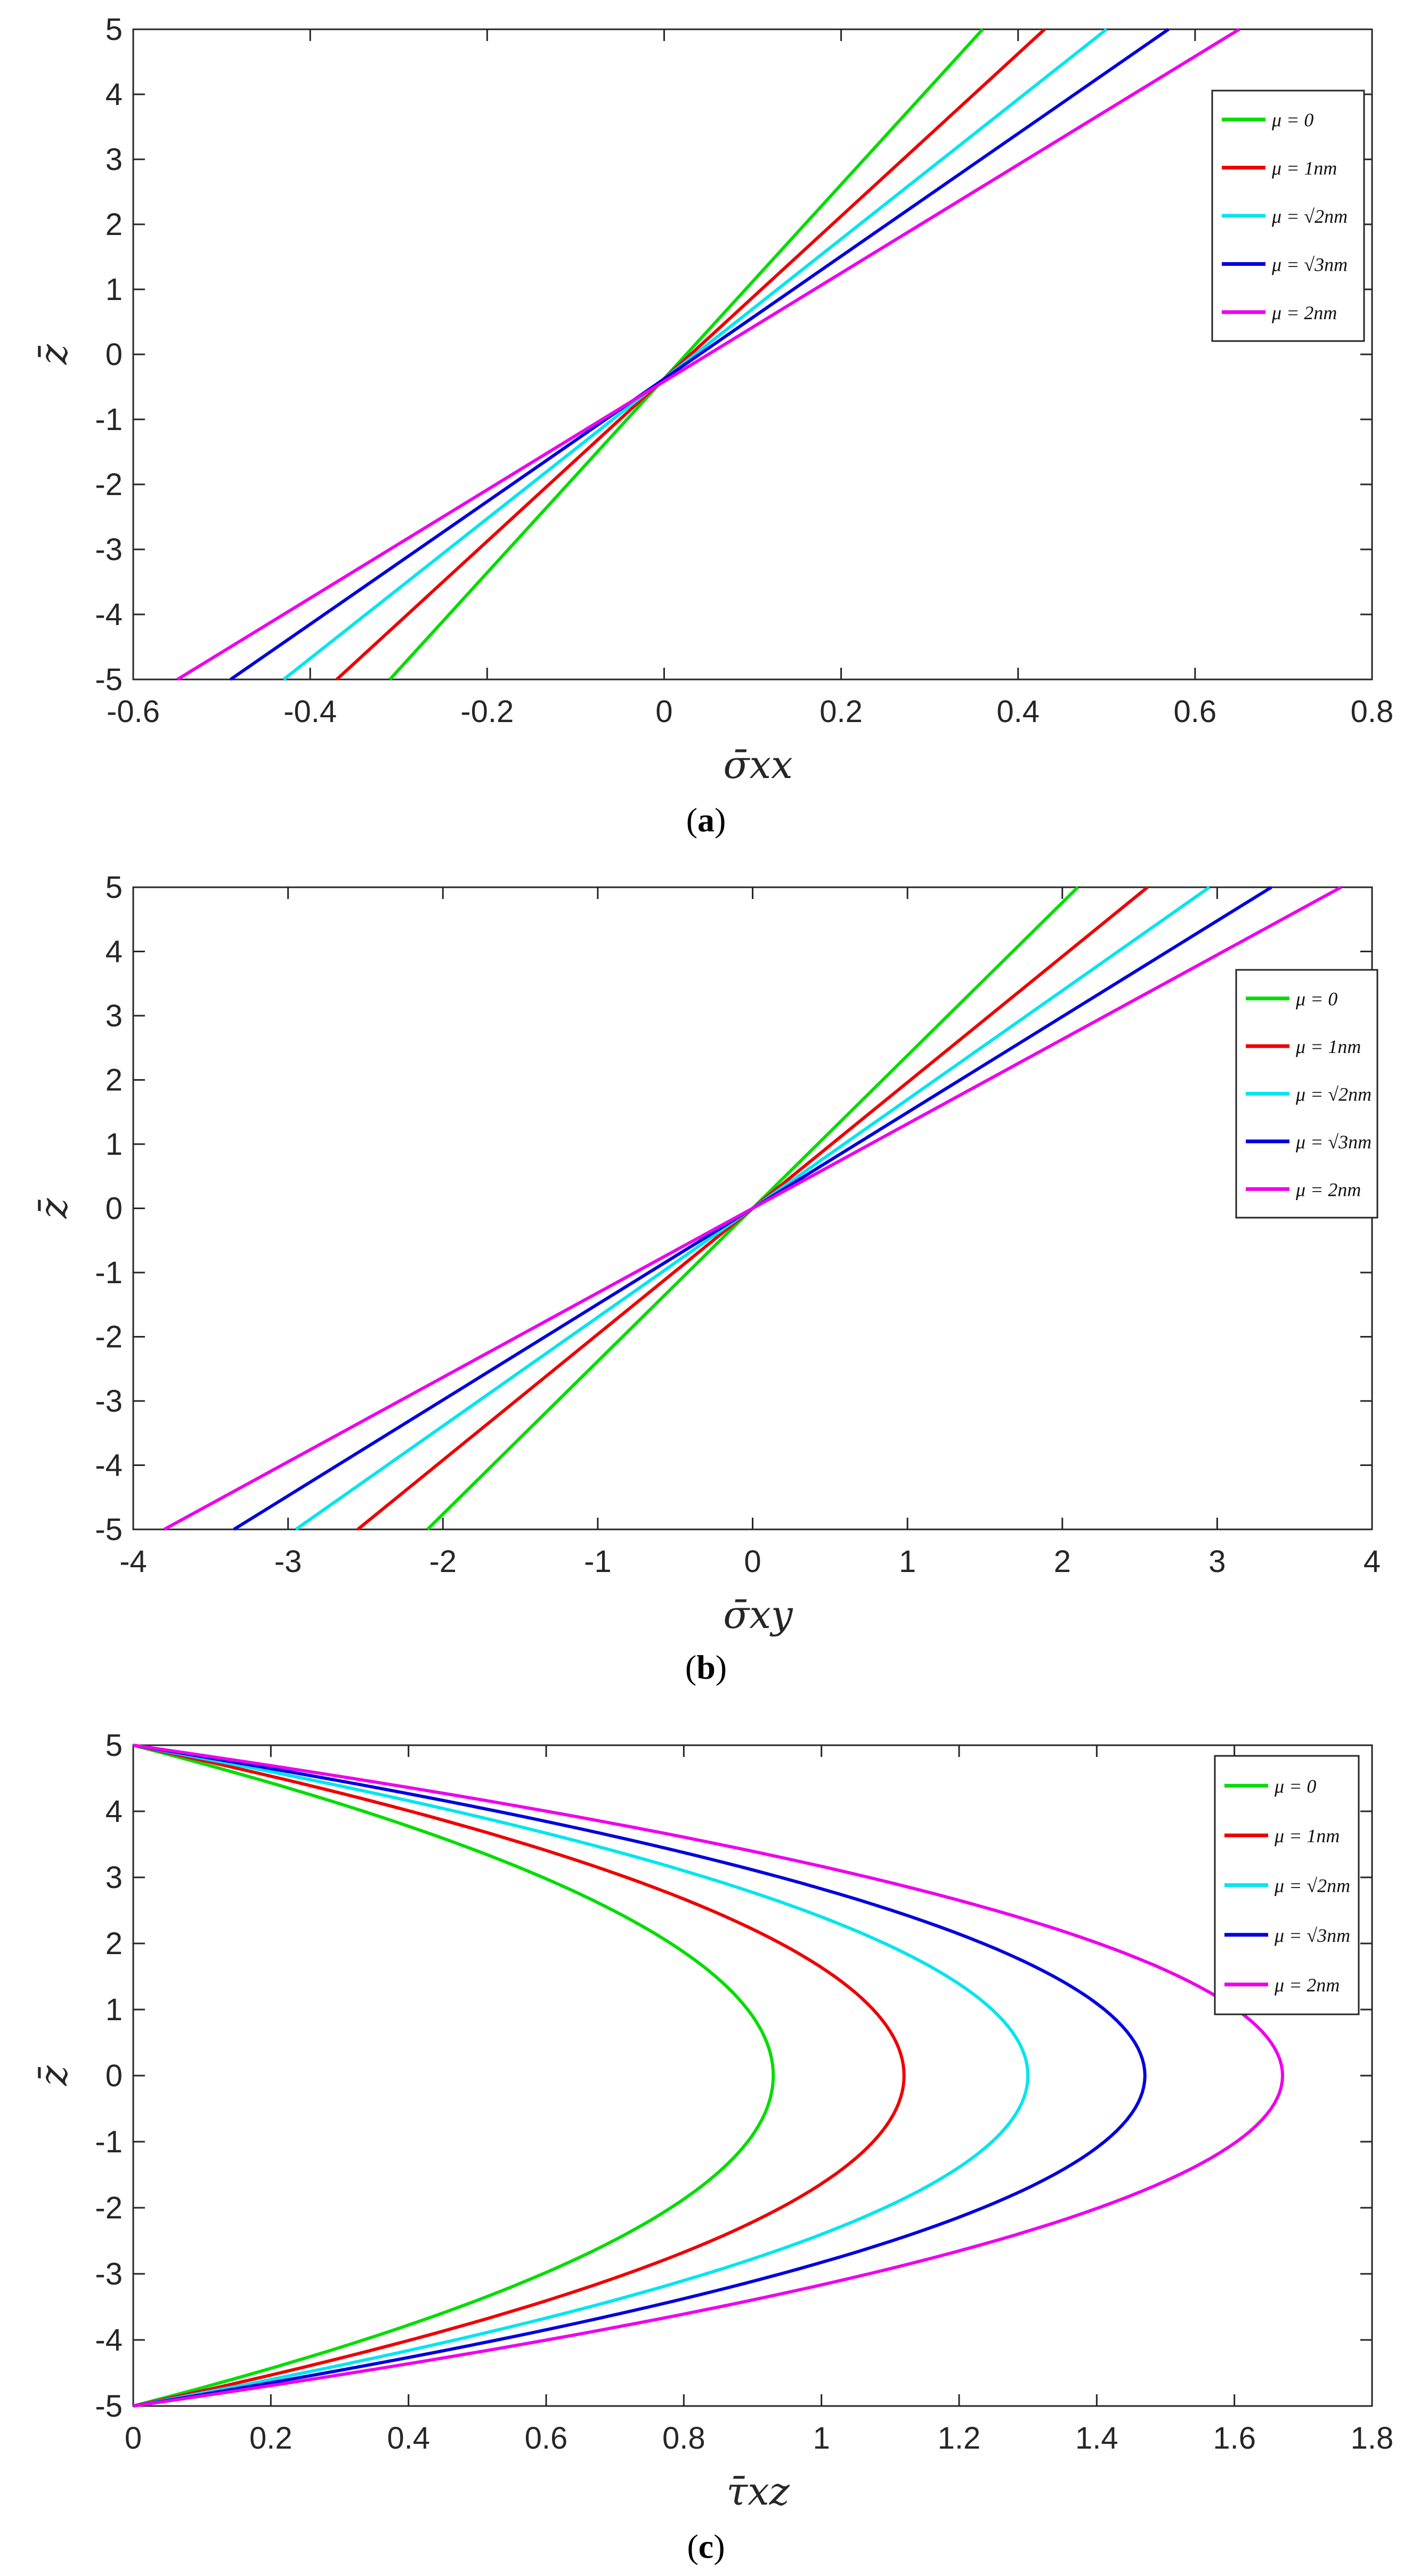  What do you see at coordinates (310, 712) in the screenshot?
I see `x-tick-label: -0.4` at bounding box center [310, 712].